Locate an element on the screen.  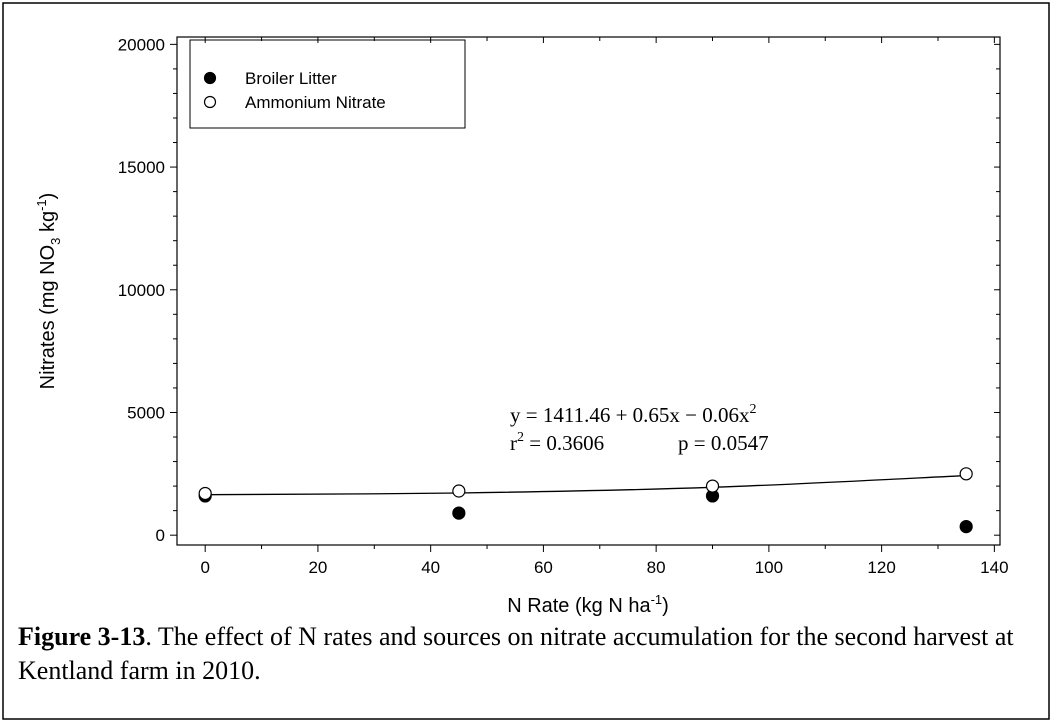
x-tick-label: 20 is located at coordinates (317, 567).